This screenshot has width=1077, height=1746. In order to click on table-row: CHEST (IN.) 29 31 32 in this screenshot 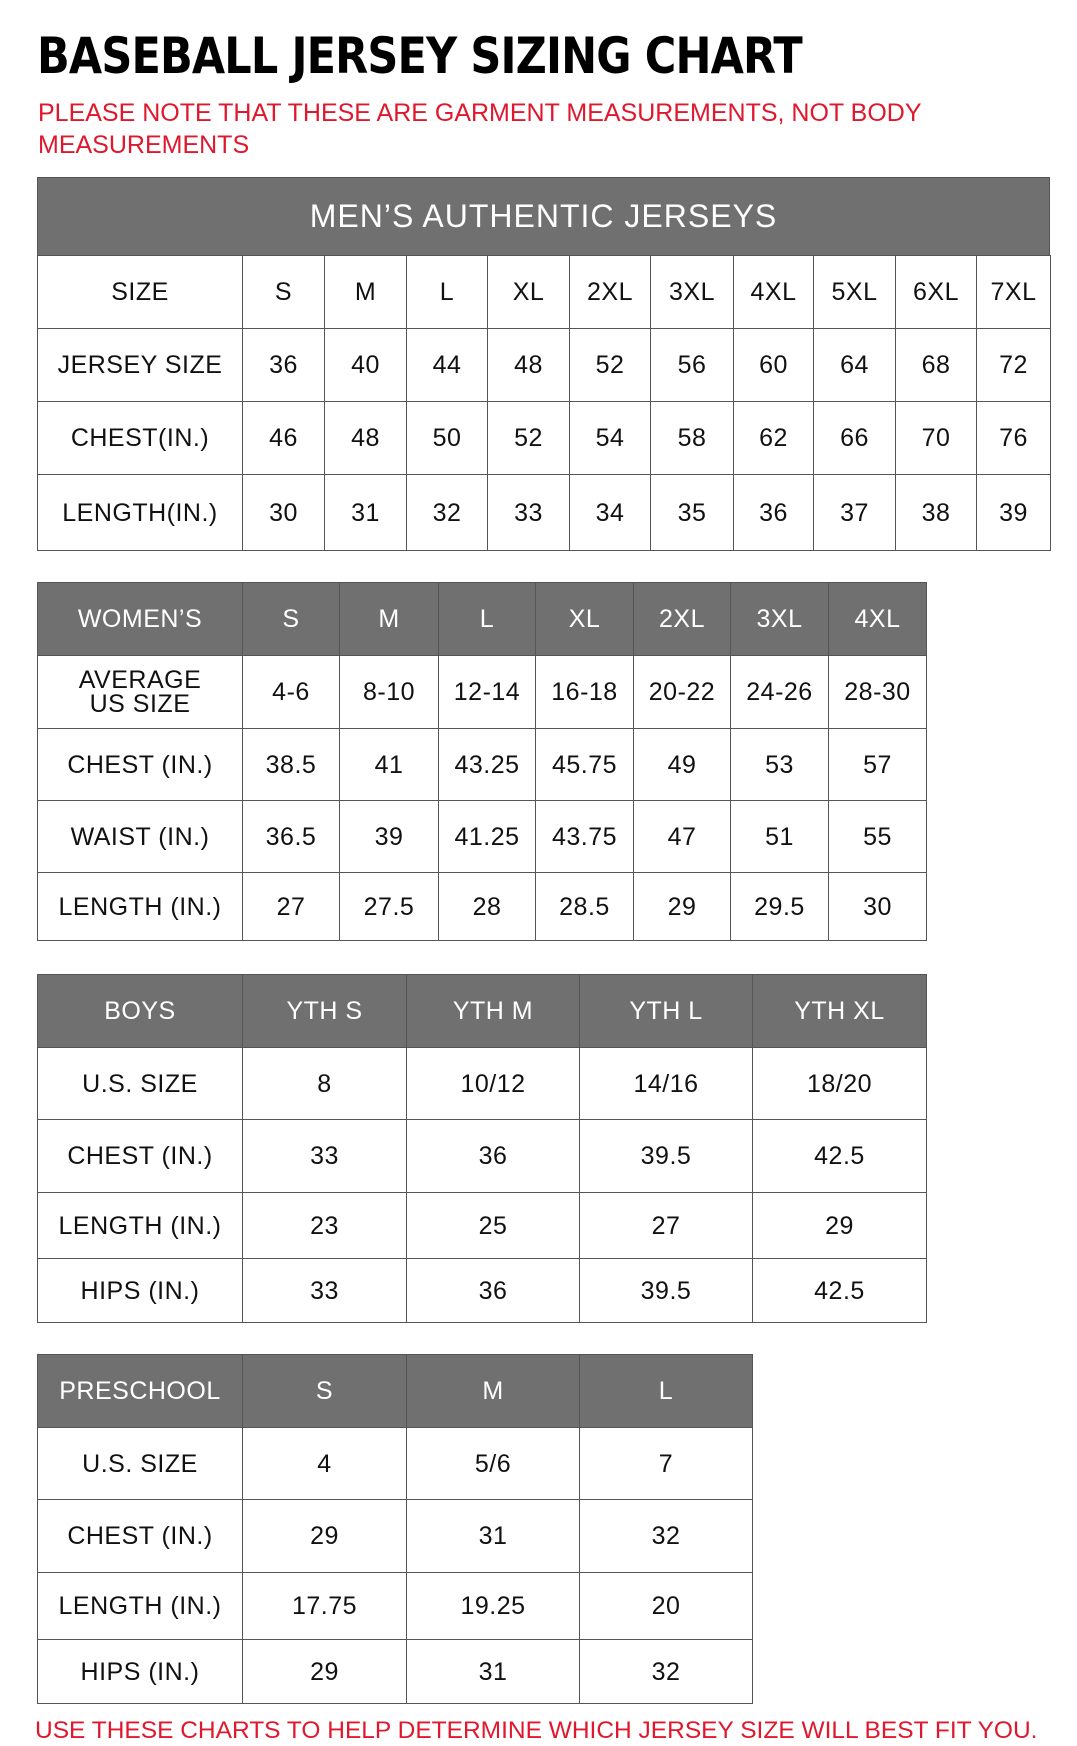, I will do `click(395, 1536)`.